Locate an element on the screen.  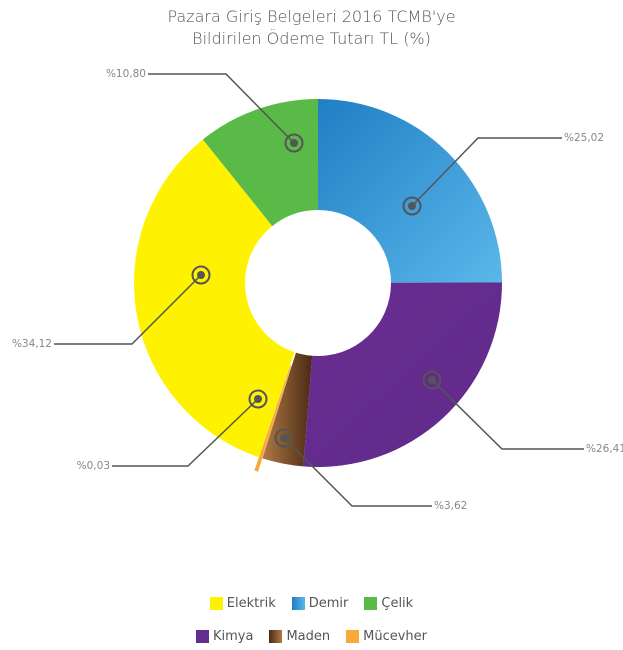
callout-line-demir is located at coordinates (486, 172).